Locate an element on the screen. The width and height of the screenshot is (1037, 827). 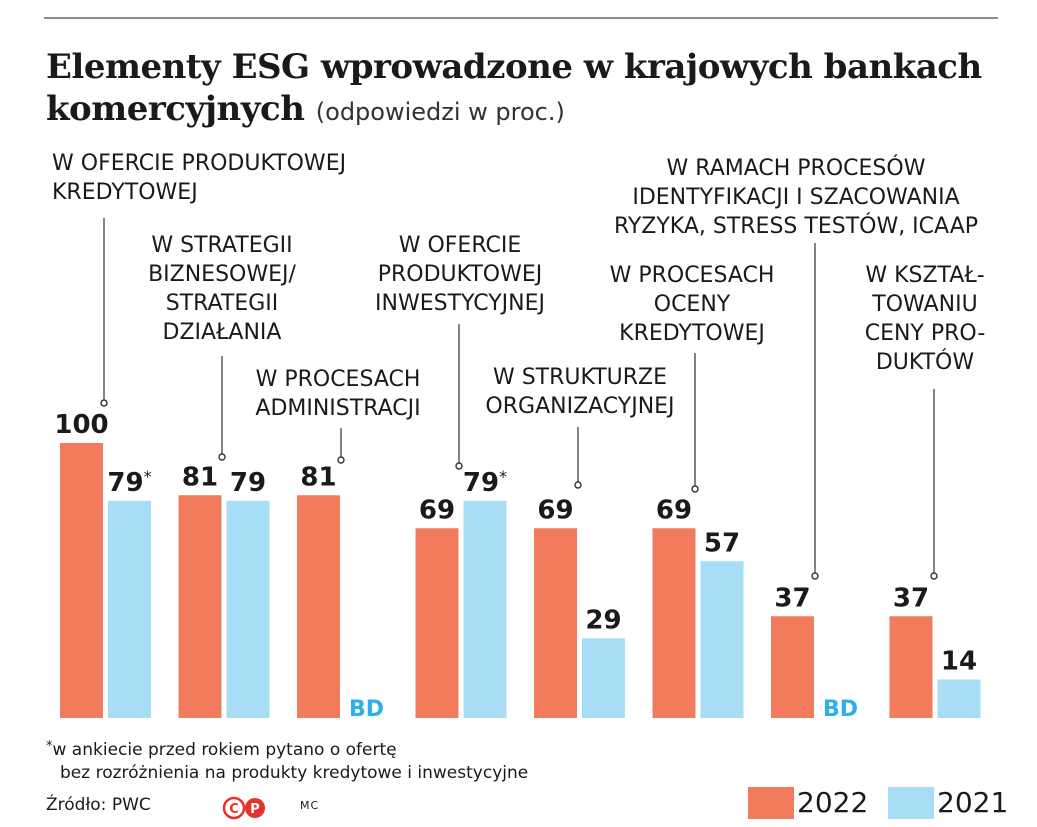
category-label: TOWANIU is located at coordinates (924, 304).